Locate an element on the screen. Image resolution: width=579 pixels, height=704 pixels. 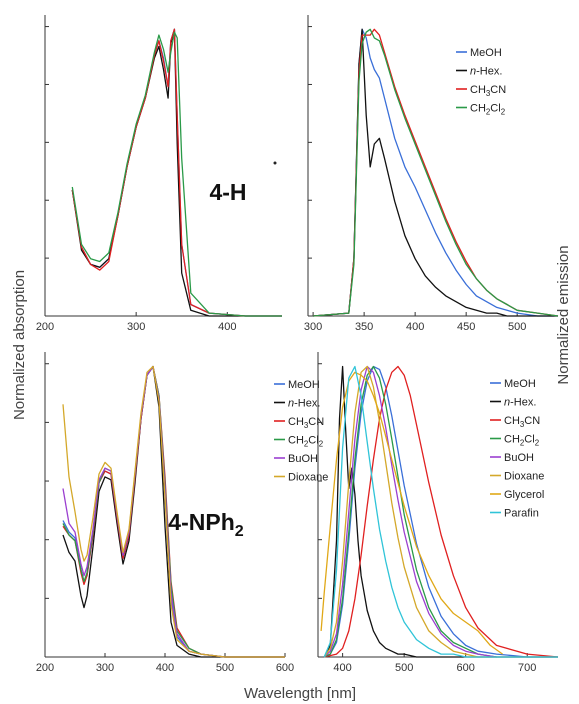
x-tick-label: 450 is located at coordinates (466, 327).